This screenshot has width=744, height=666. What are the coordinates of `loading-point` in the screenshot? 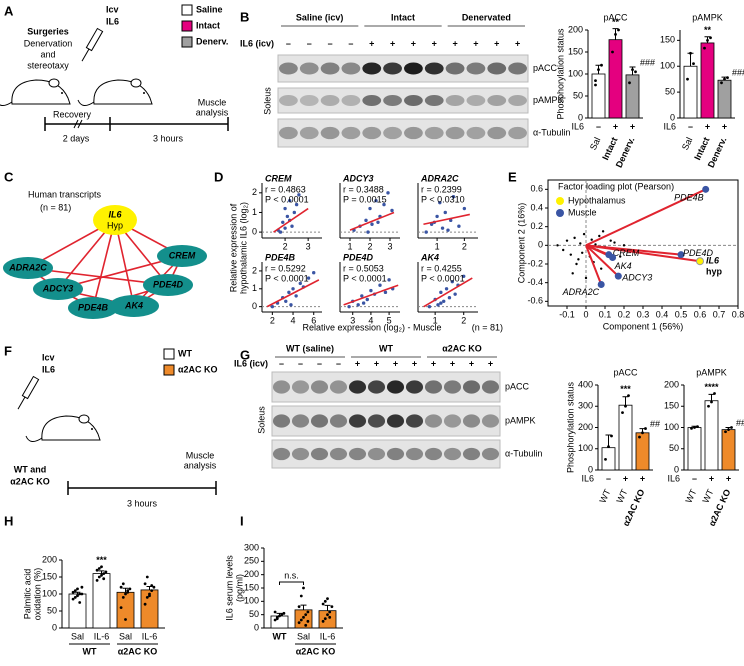 It's located at (700, 261).